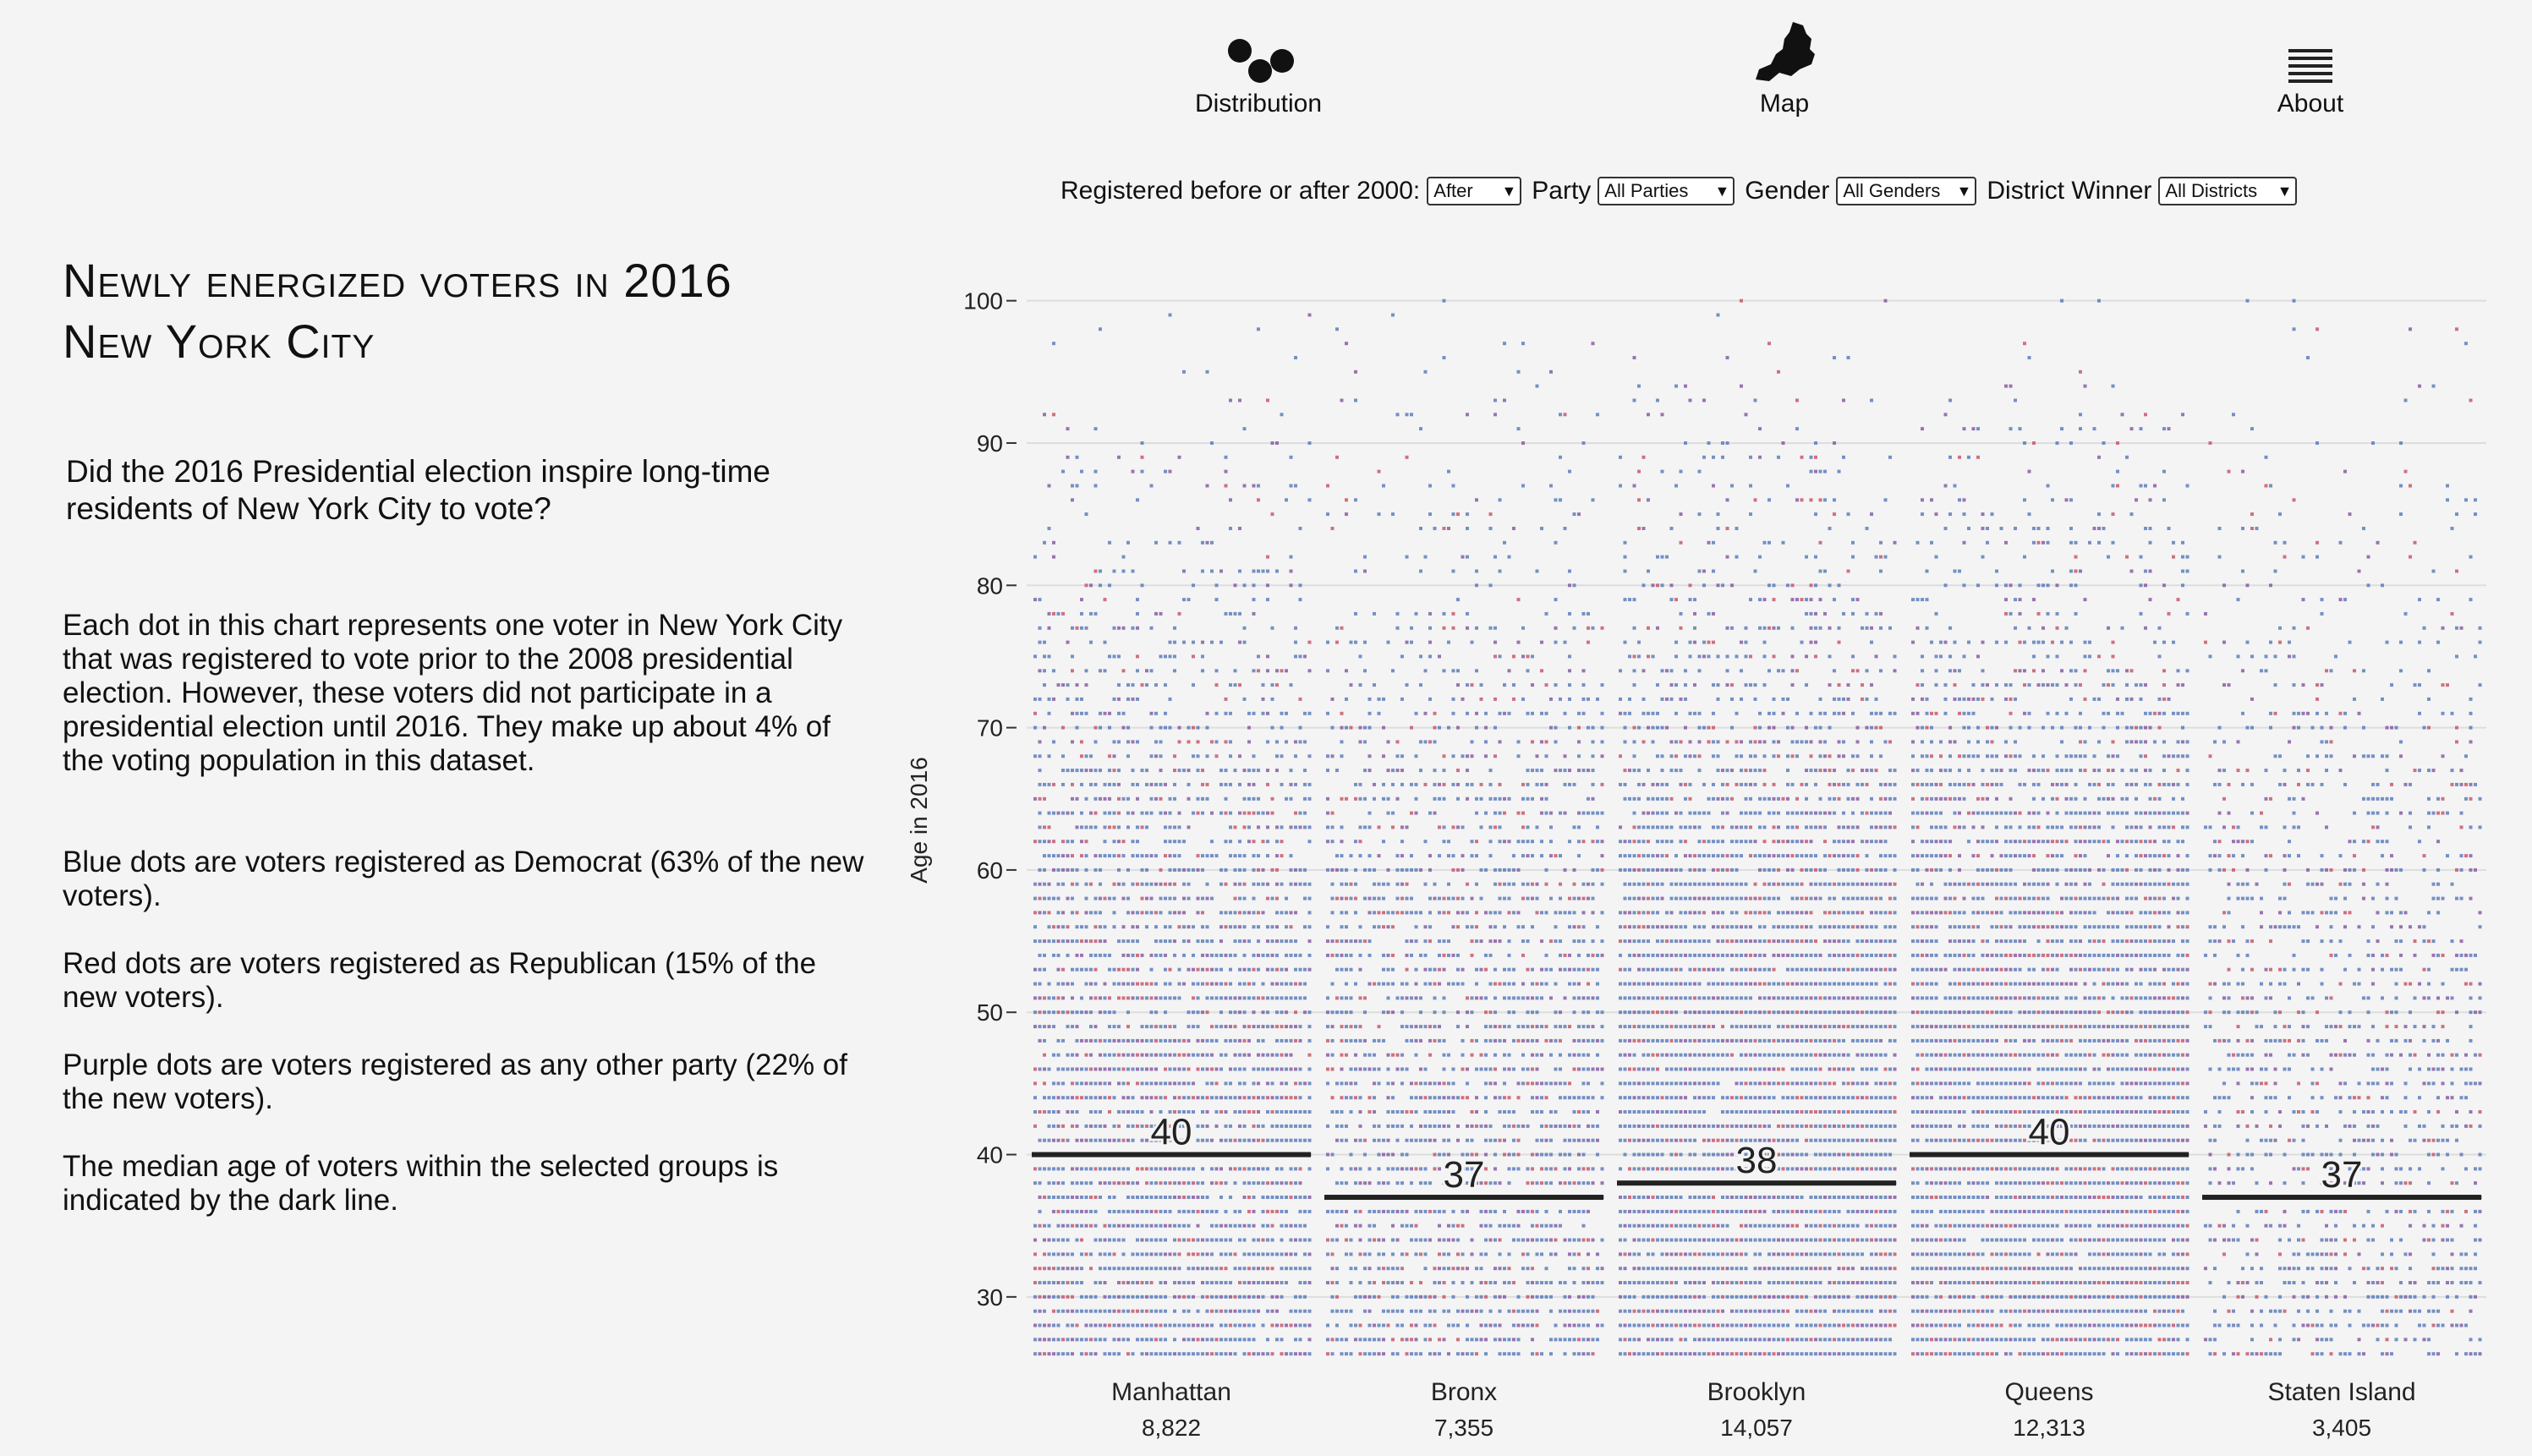 This screenshot has width=2532, height=1456. What do you see at coordinates (2310, 55) in the screenshot?
I see `hamburger-menu-icon` at bounding box center [2310, 55].